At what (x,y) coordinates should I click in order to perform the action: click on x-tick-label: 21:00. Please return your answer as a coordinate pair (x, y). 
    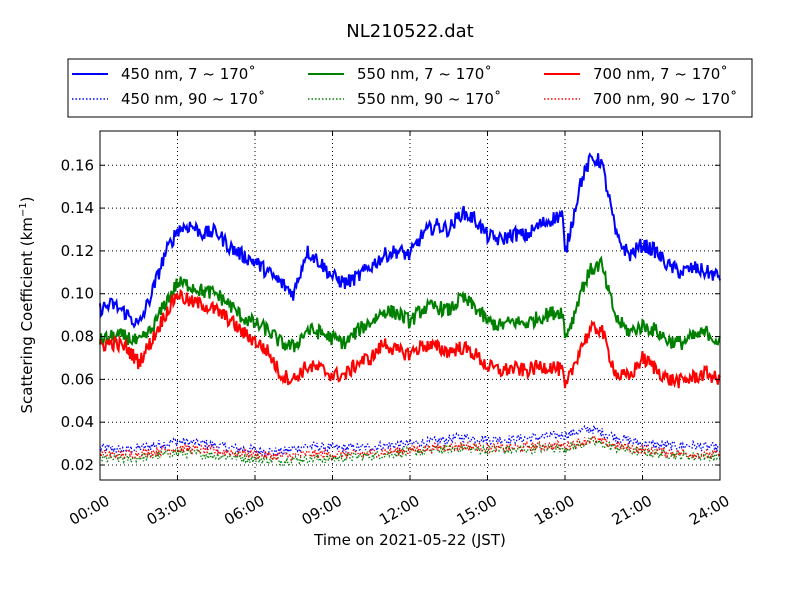
    Looking at the image, I should click on (632, 510).